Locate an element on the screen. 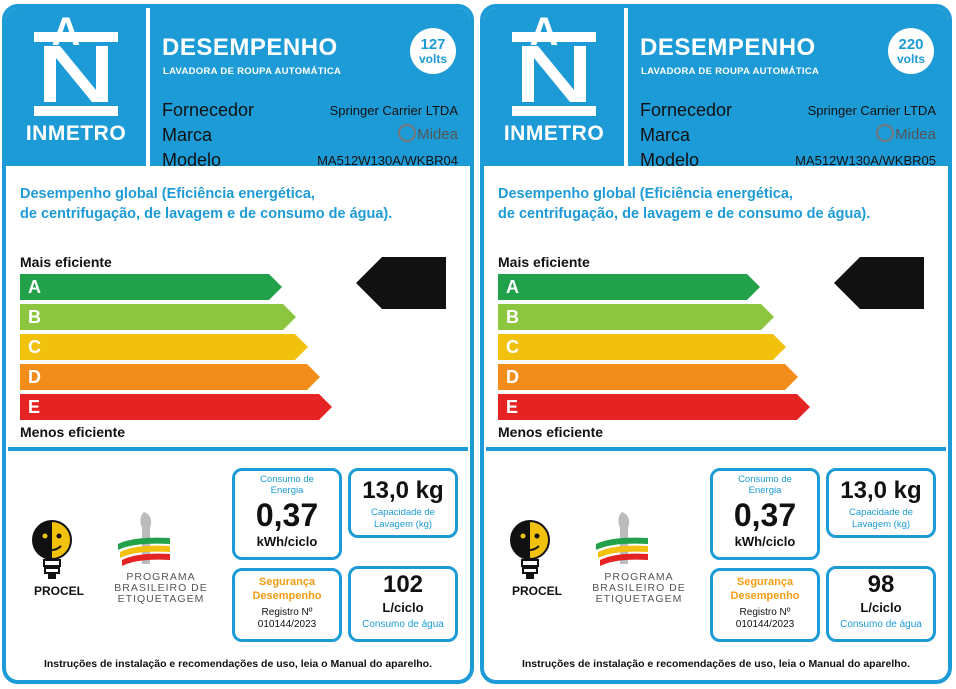  model-value: MA512W130A/WKBR04 is located at coordinates (387, 160).